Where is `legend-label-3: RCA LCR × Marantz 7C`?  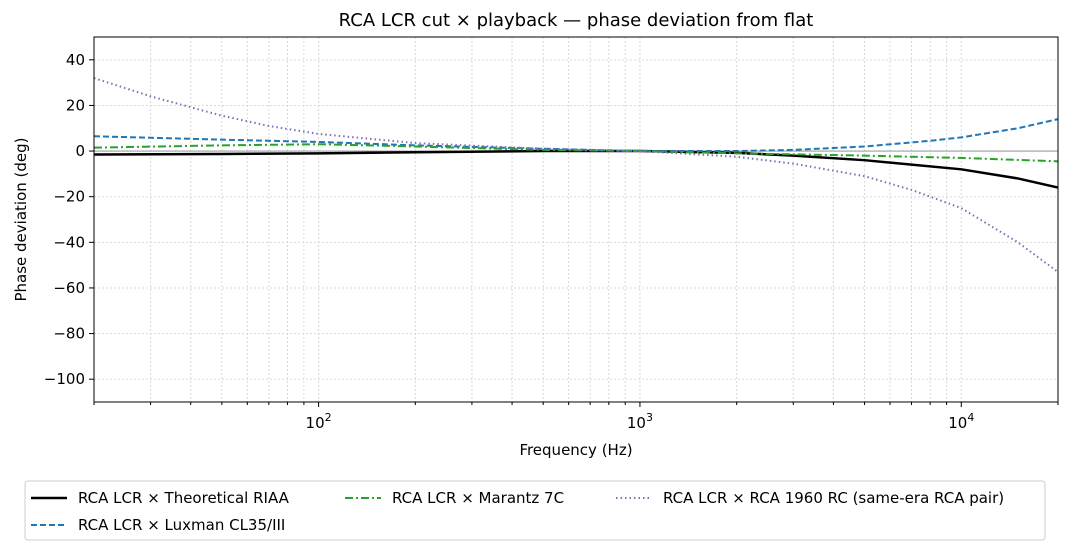
legend-label-3: RCA LCR × Marantz 7C is located at coordinates (478, 498).